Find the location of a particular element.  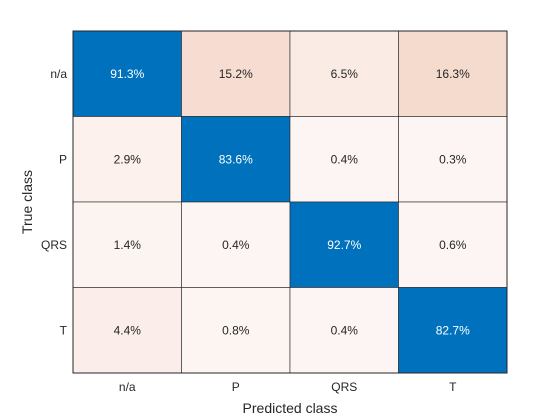

y-tick-labels: n/a P QRS T is located at coordinates (54, 202).